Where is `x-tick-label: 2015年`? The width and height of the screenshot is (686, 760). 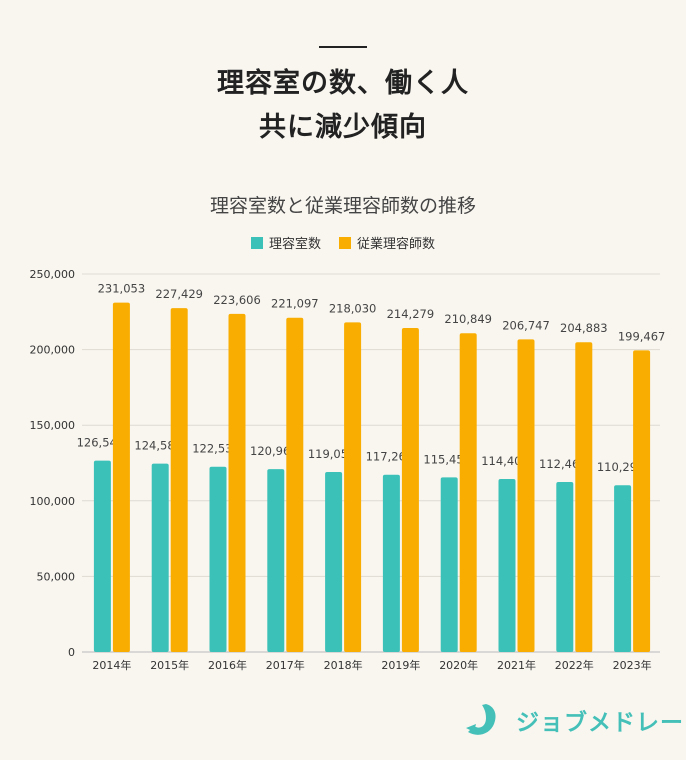 x-tick-label: 2015年 is located at coordinates (169, 665).